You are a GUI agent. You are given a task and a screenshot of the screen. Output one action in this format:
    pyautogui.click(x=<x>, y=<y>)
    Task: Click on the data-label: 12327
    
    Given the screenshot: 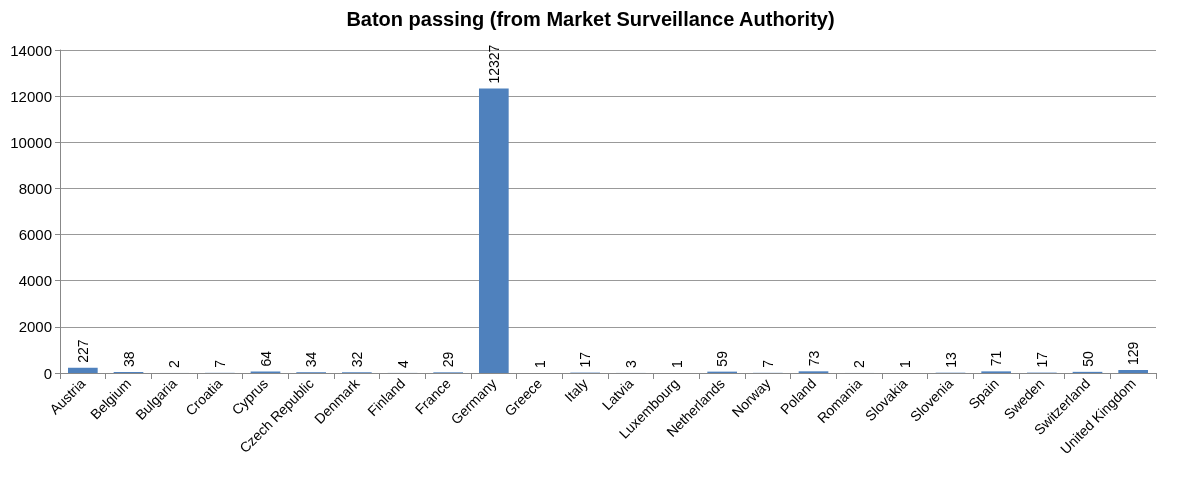 What is the action you would take?
    pyautogui.click(x=493, y=64)
    